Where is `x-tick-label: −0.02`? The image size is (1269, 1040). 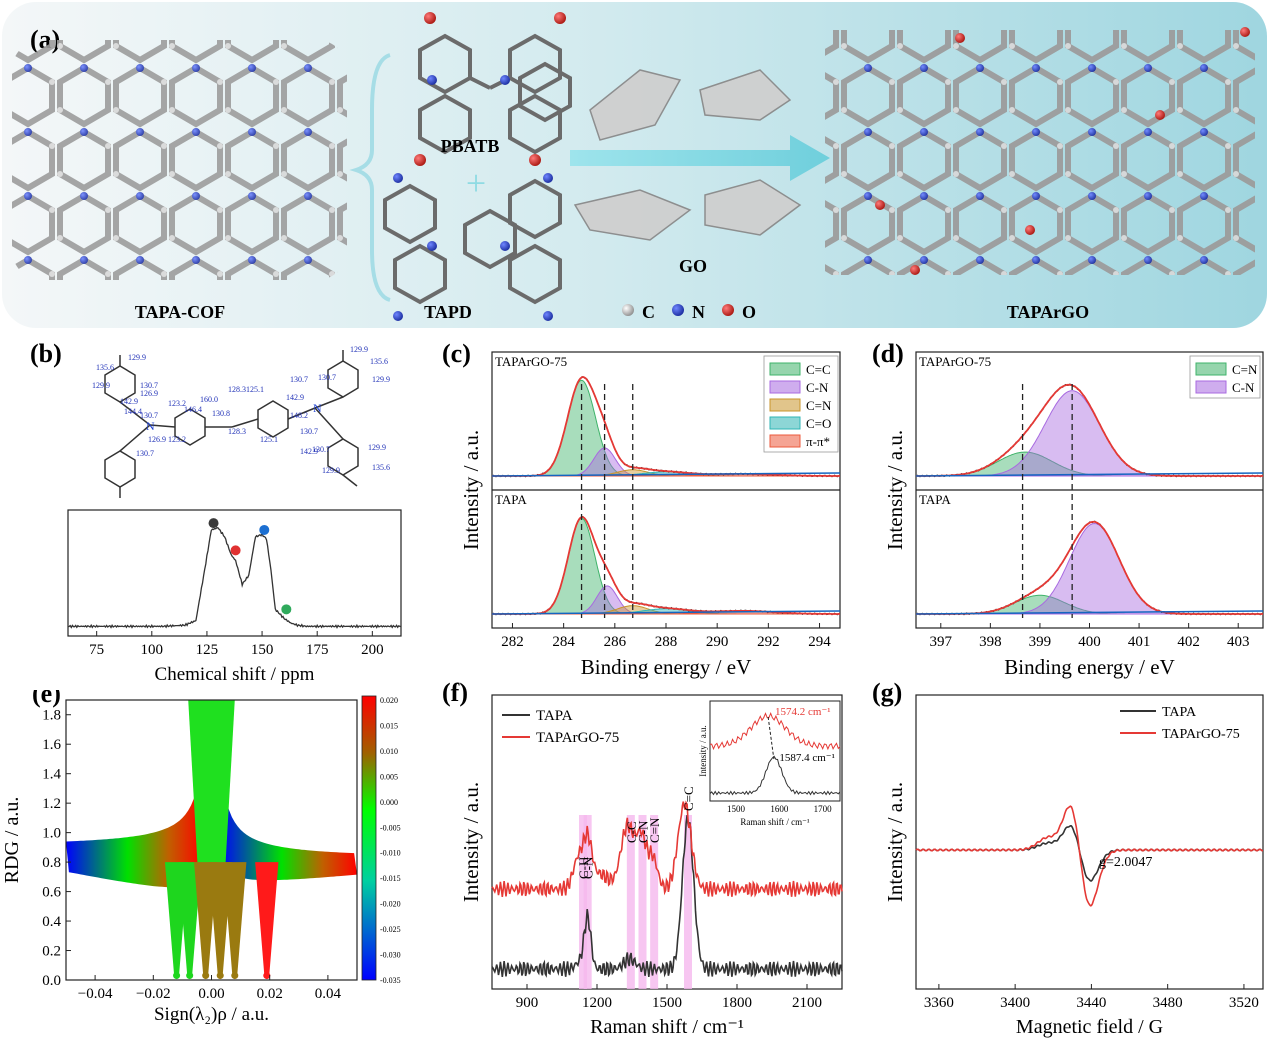
x-tick-label: −0.02 is located at coordinates (153, 994).